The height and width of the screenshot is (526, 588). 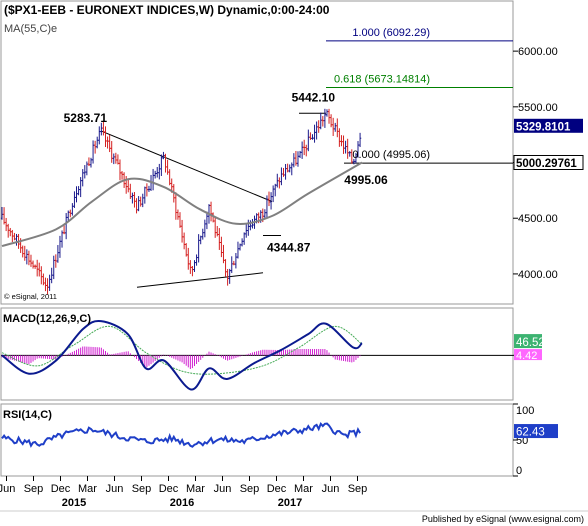 I want to click on price-y-tick-label: 4000.00, so click(x=538, y=275).